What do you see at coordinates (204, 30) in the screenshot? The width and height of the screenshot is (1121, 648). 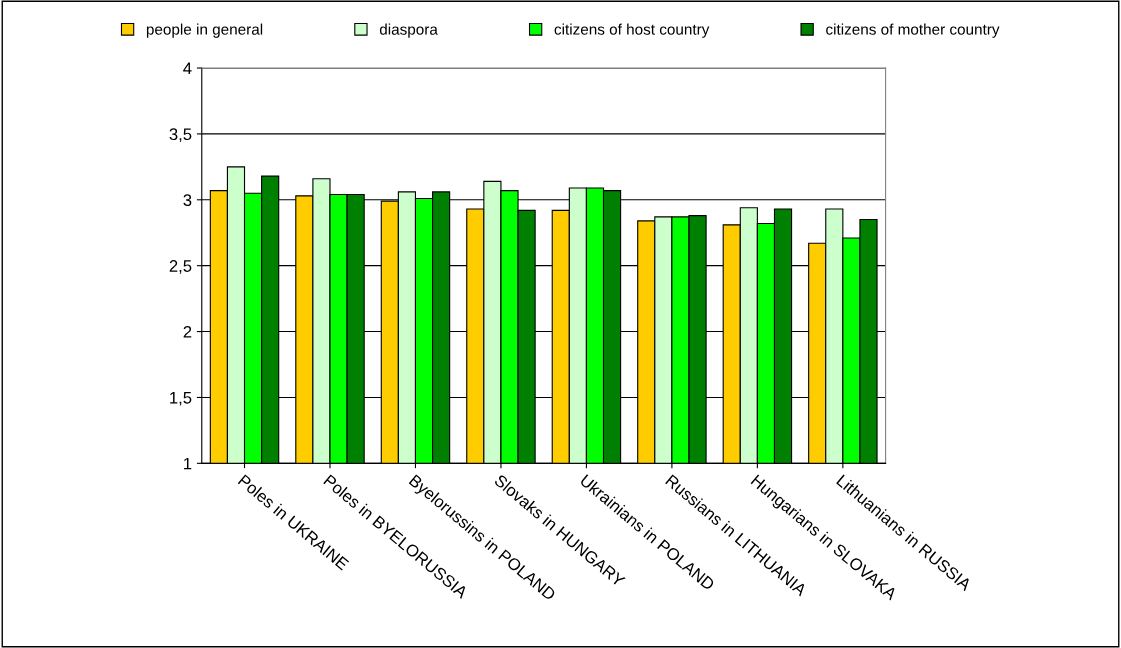 I see `legend-label: people in general` at bounding box center [204, 30].